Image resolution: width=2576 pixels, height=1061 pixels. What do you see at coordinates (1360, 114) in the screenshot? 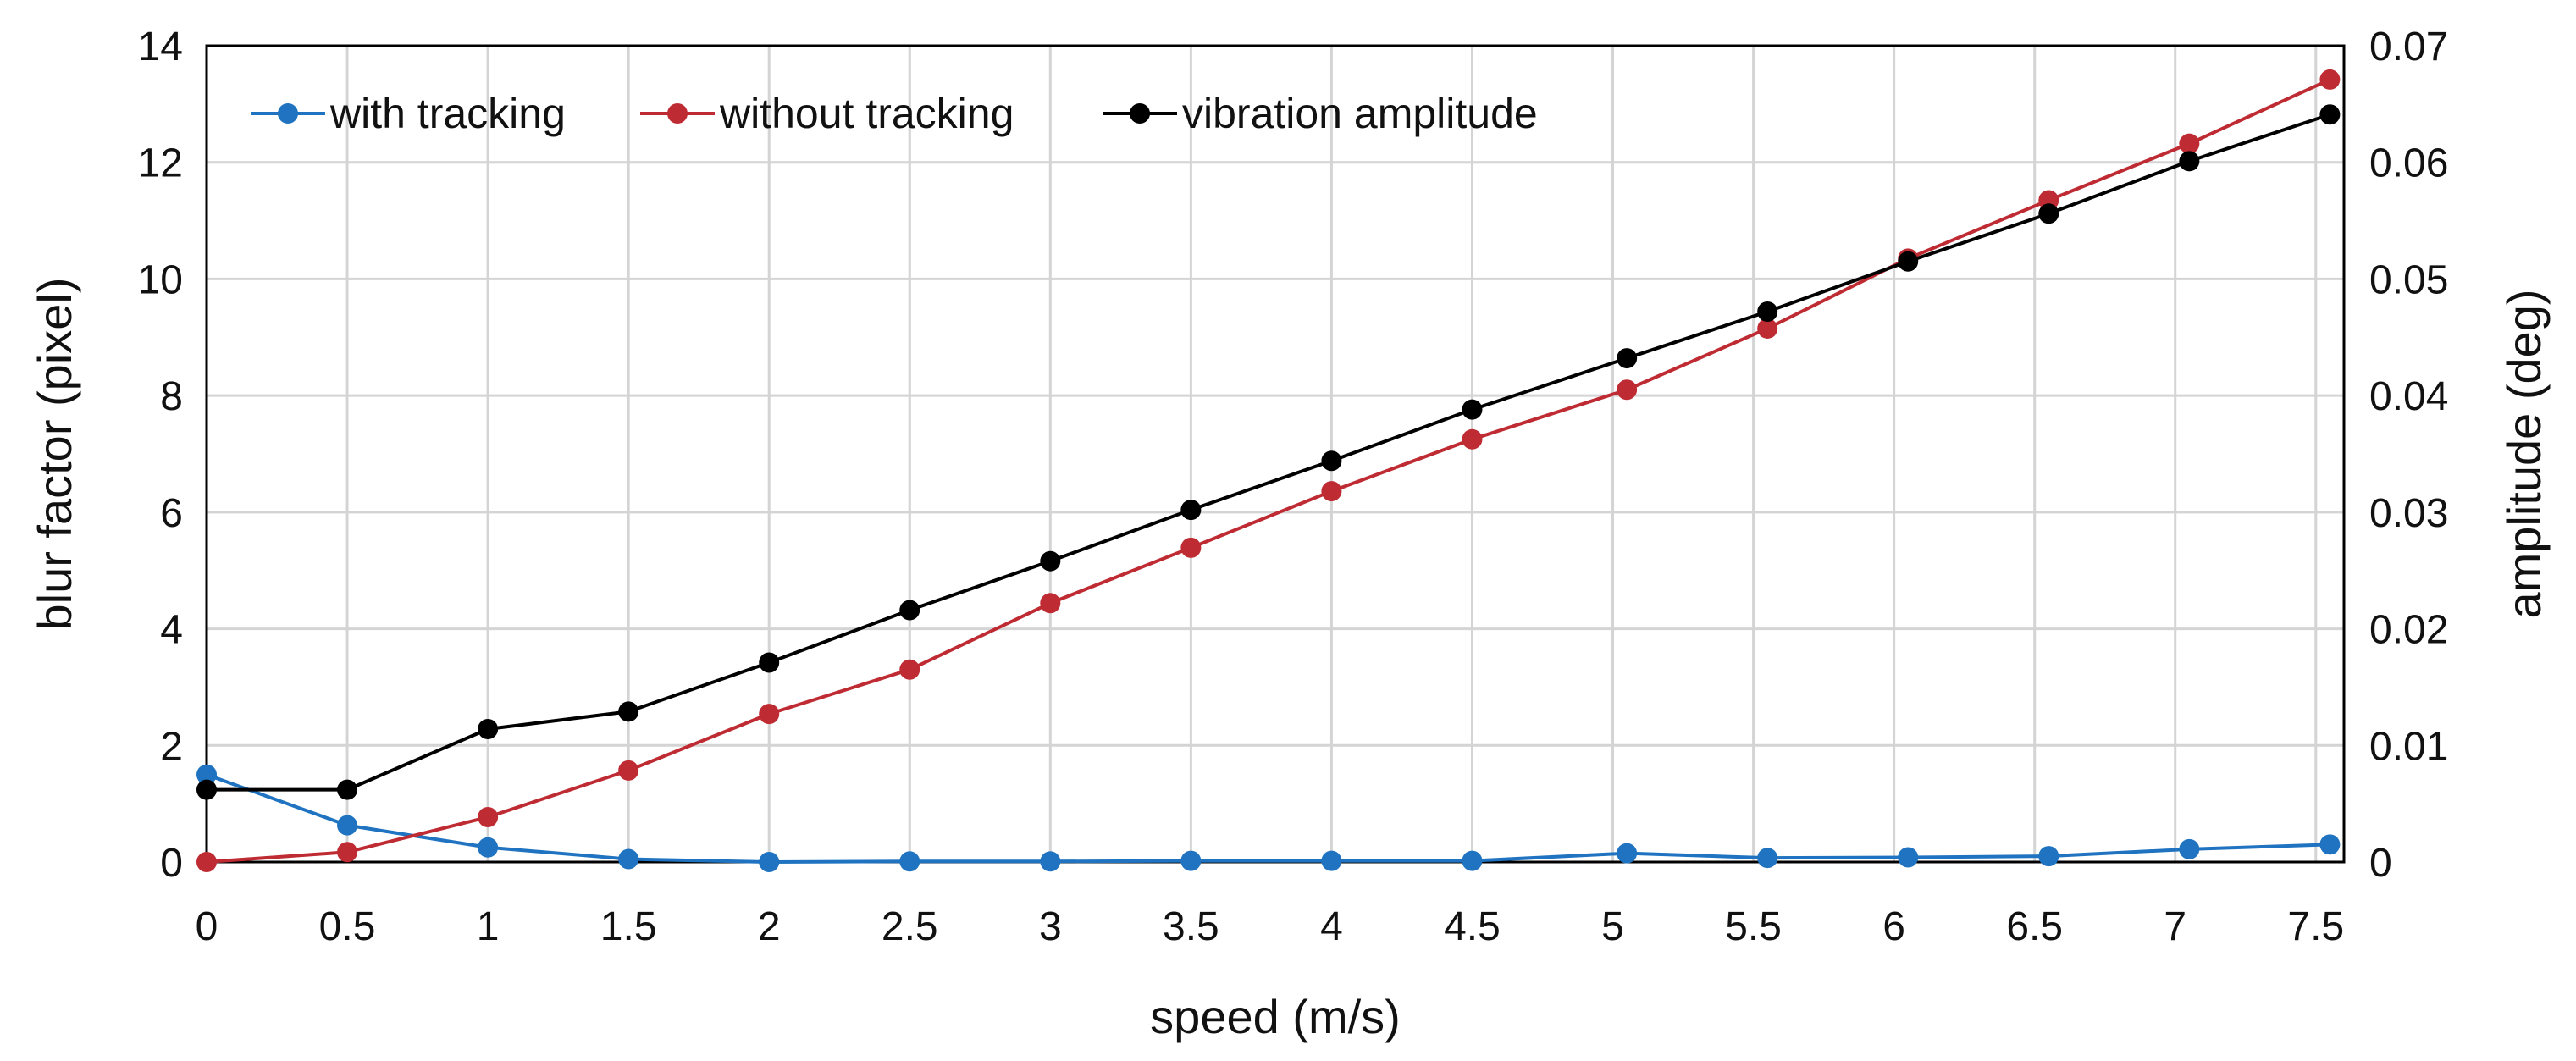
I see `legend-label: vibration amplitude` at bounding box center [1360, 114].